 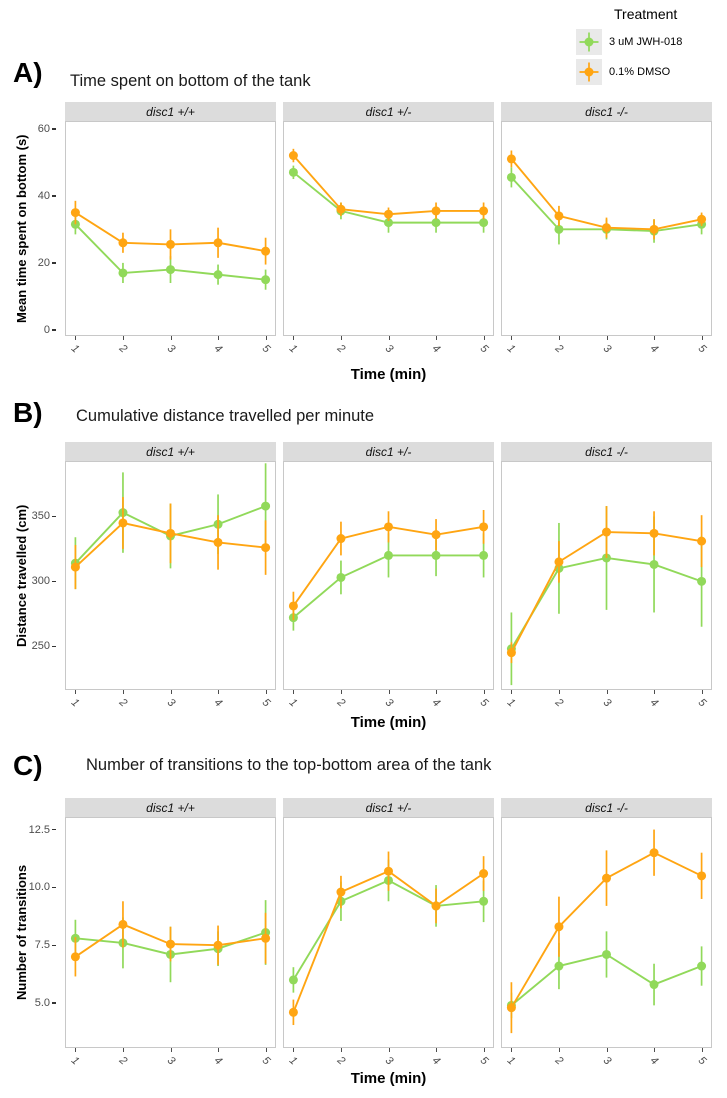 What do you see at coordinates (44, 516) in the screenshot?
I see `y-tick-label: 350` at bounding box center [44, 516].